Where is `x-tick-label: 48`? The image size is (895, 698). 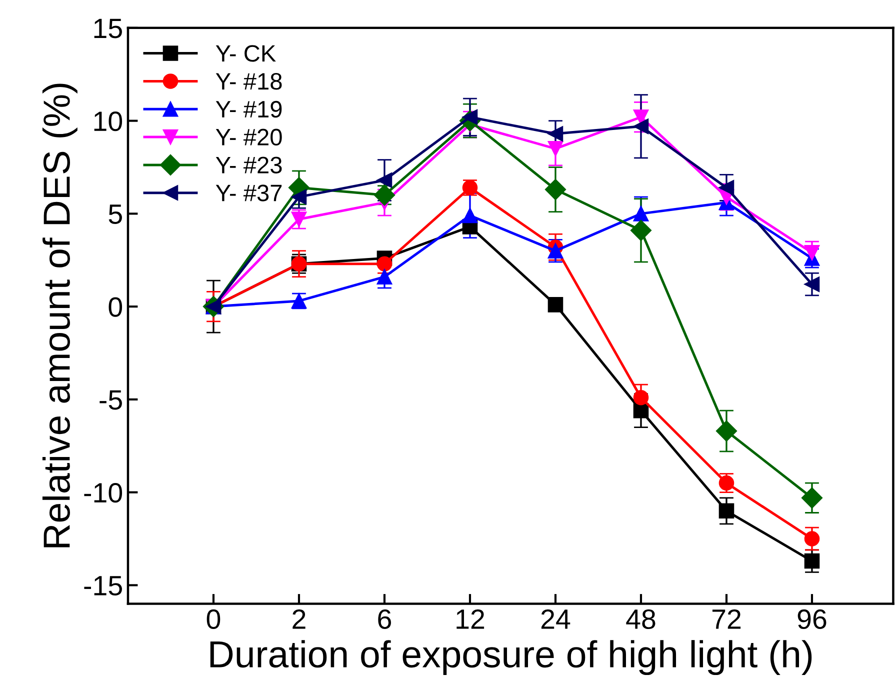 x-tick-label: 48 is located at coordinates (641, 619).